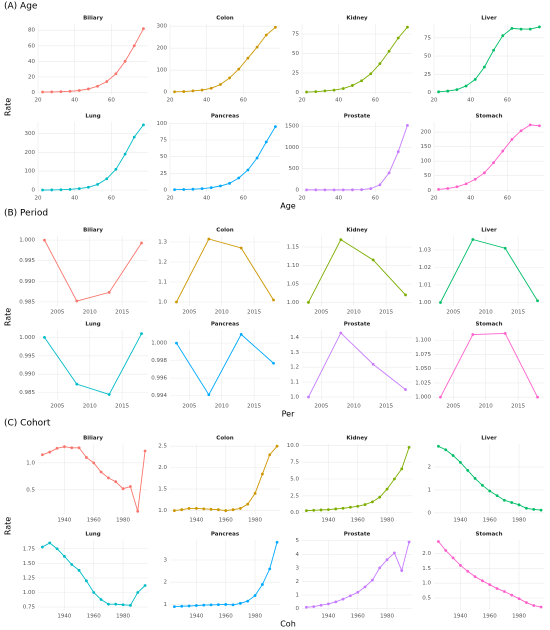 Image resolution: width=550 pixels, height=630 pixels. I want to click on x-tick-label: 60, so click(507, 101).